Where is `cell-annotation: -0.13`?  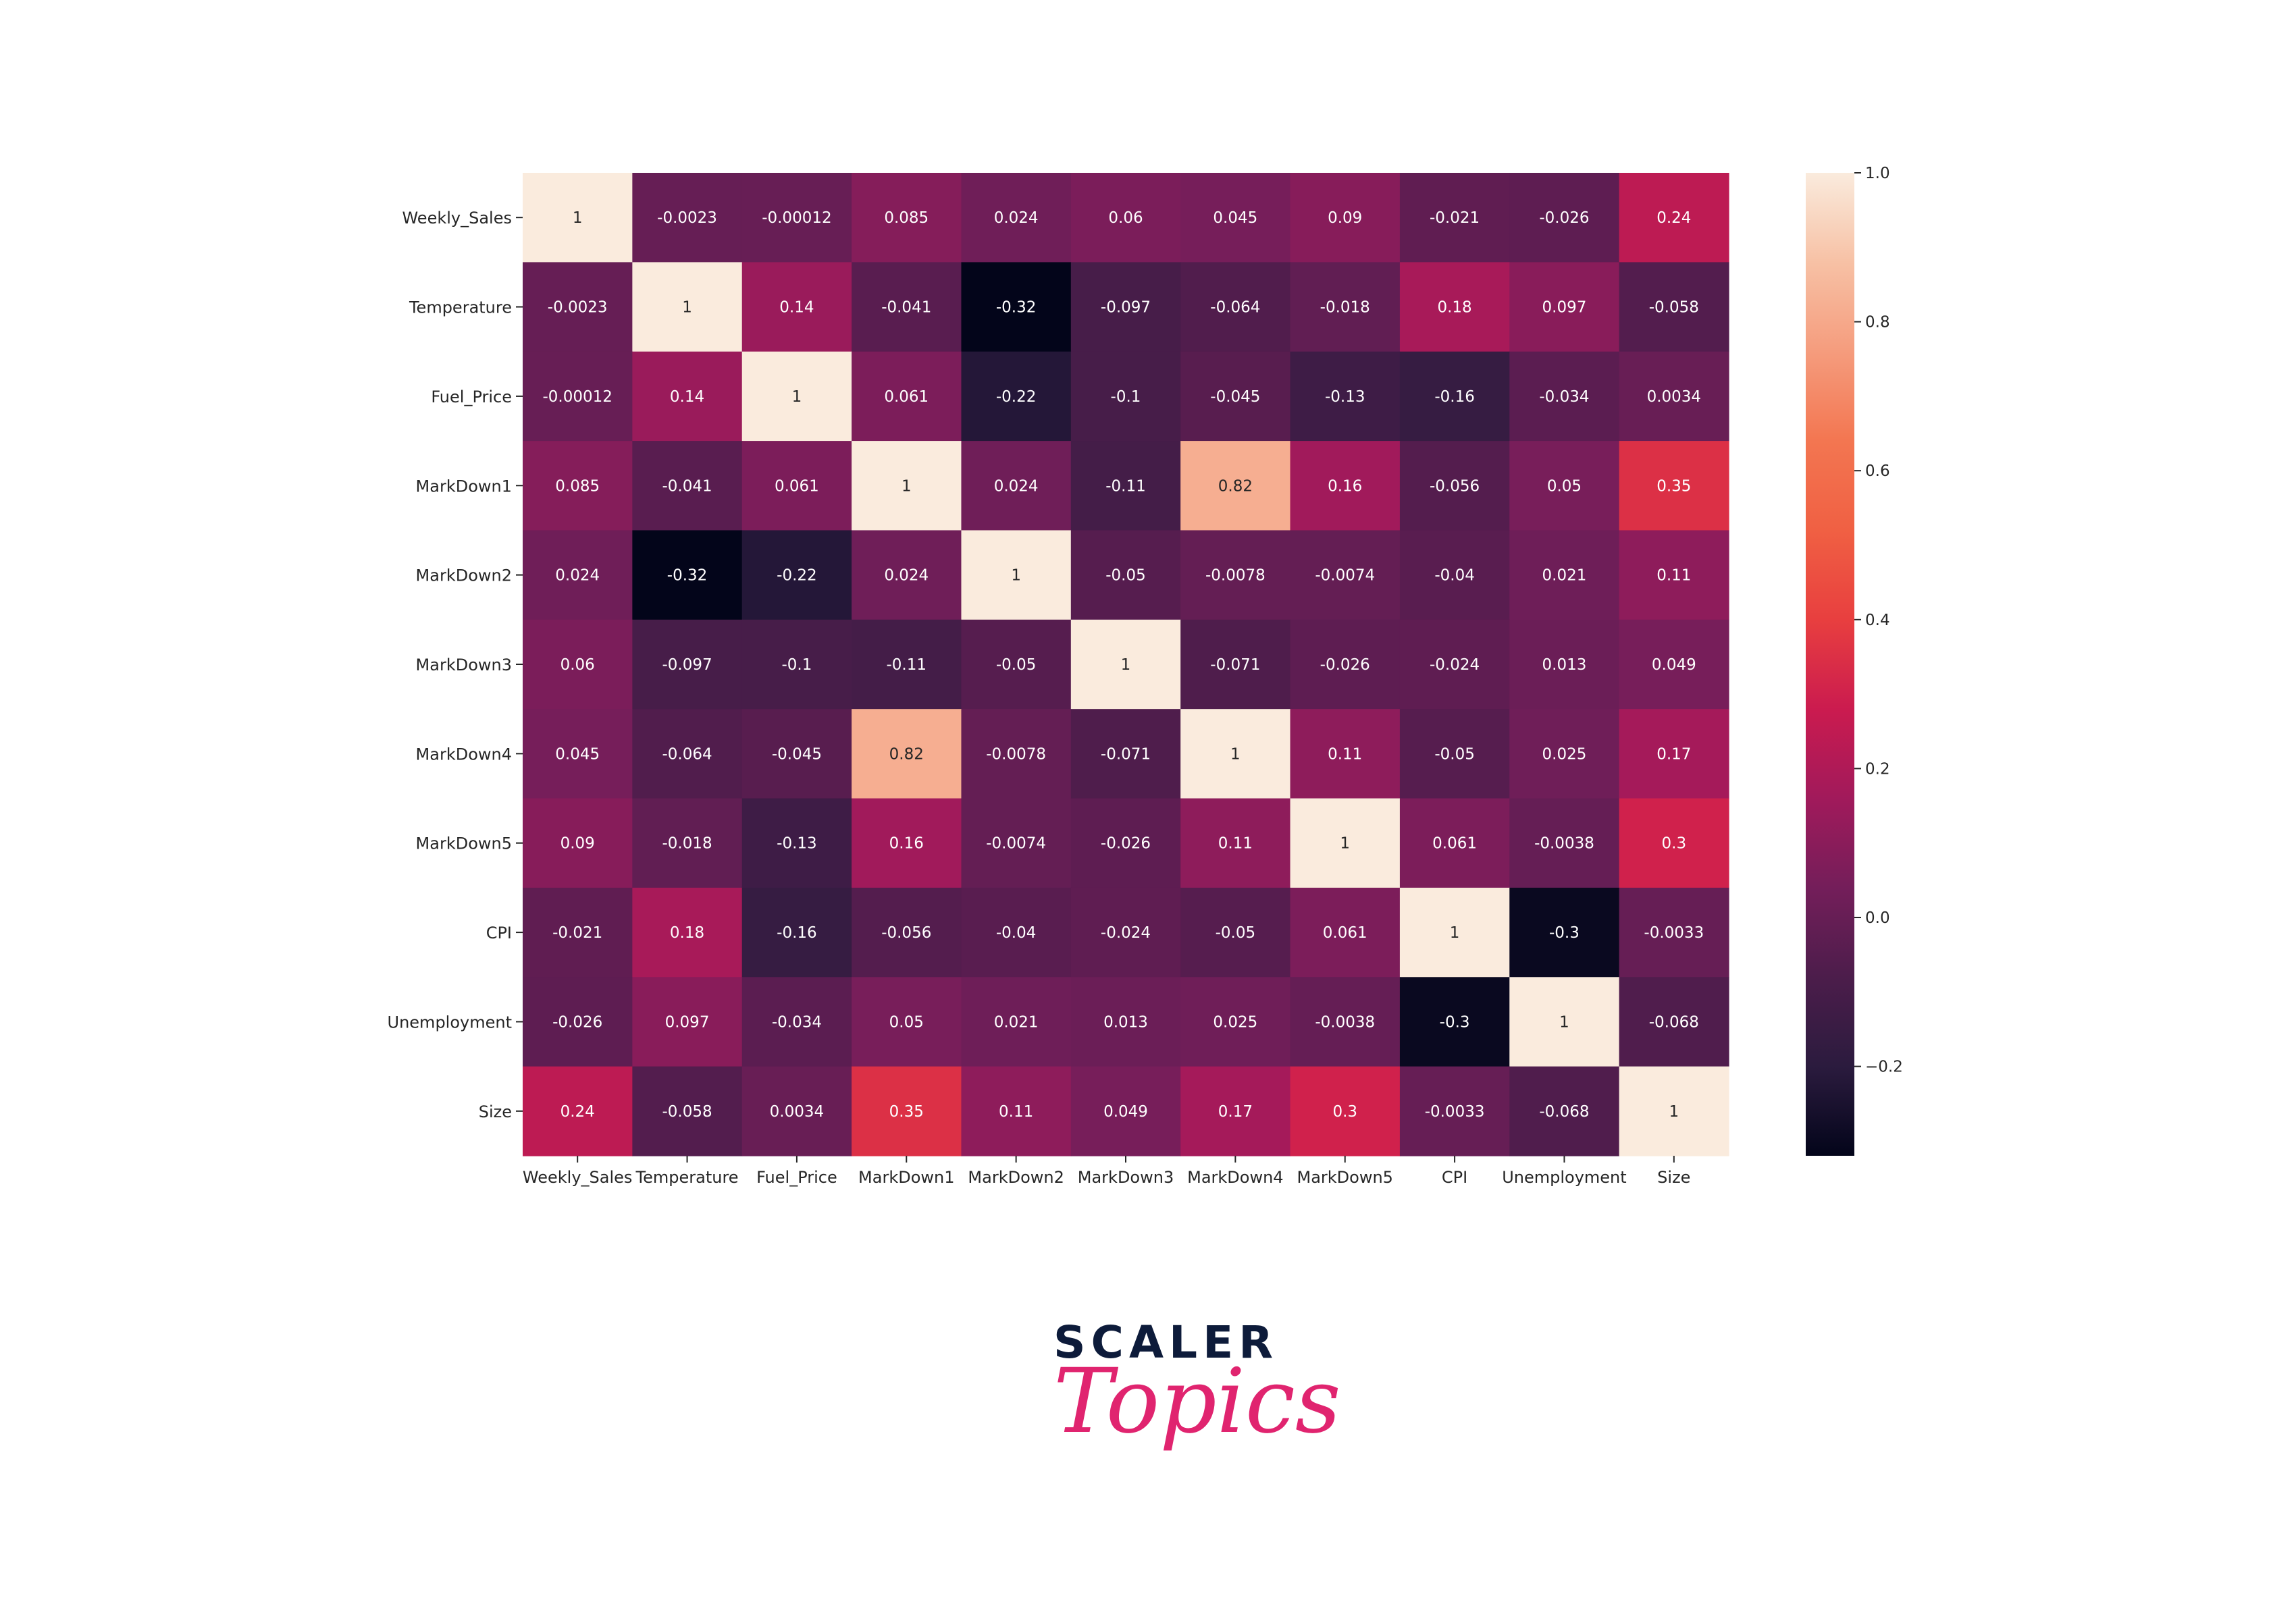 cell-annotation: -0.13 is located at coordinates (1345, 397).